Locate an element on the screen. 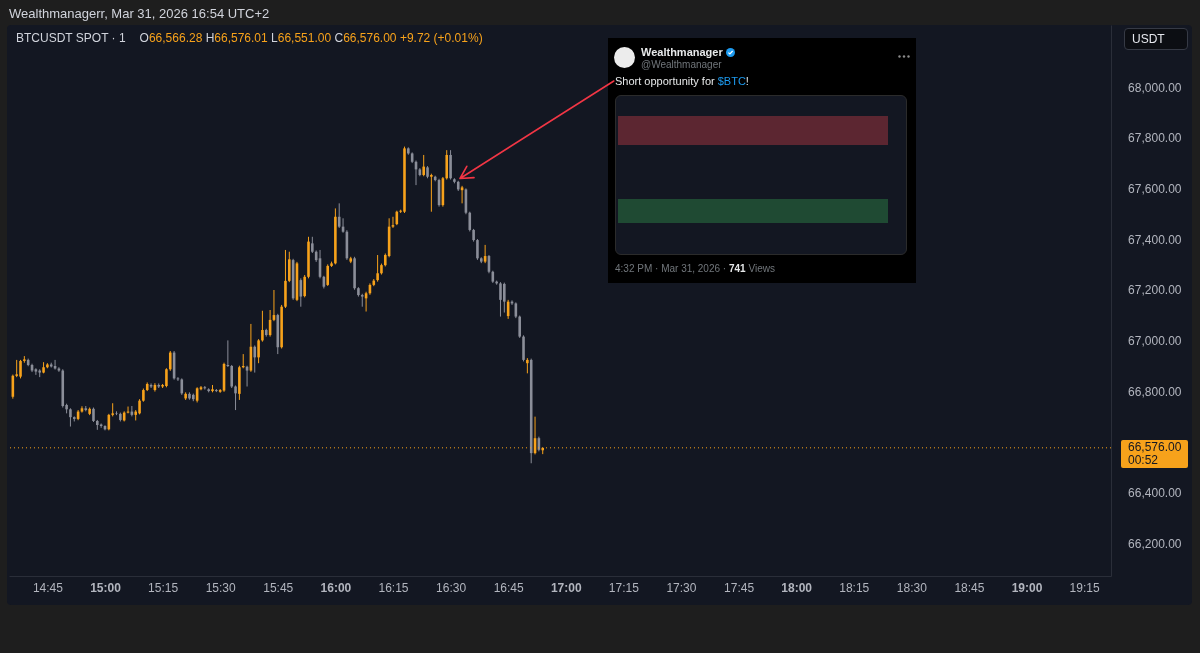 The width and height of the screenshot is (1200, 653). y-tick-label: 67,400.00 is located at coordinates (1155, 239).